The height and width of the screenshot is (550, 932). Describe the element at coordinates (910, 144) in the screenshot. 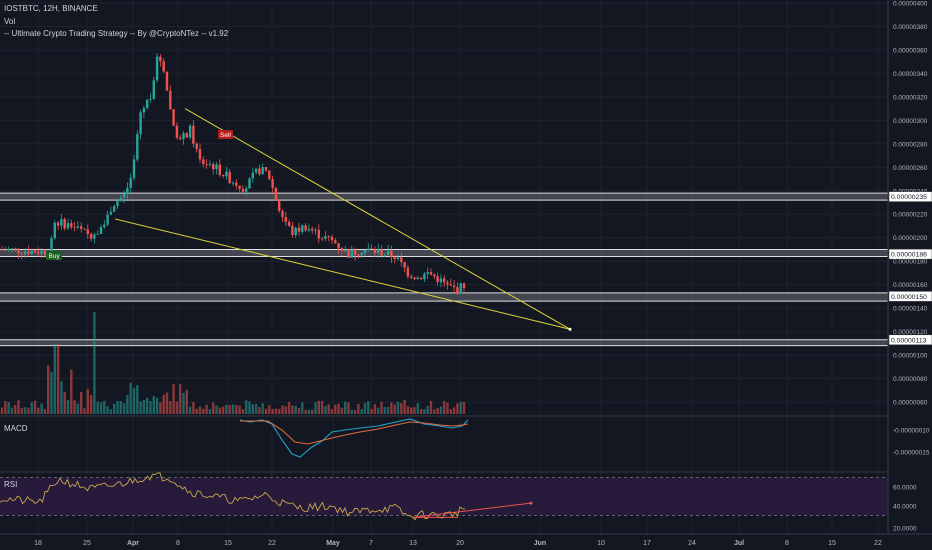

I see `price-tick-label: 0.00000280` at that location.